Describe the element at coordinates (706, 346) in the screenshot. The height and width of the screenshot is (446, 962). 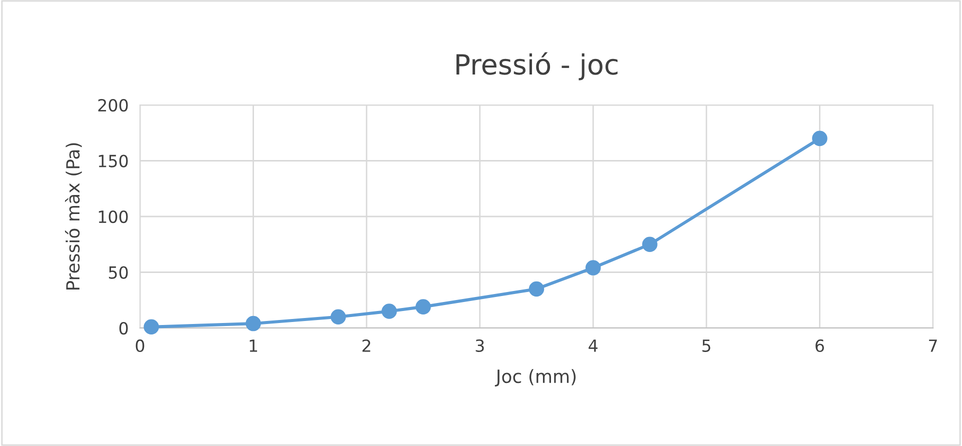
I see `x-tick-label: 5` at that location.